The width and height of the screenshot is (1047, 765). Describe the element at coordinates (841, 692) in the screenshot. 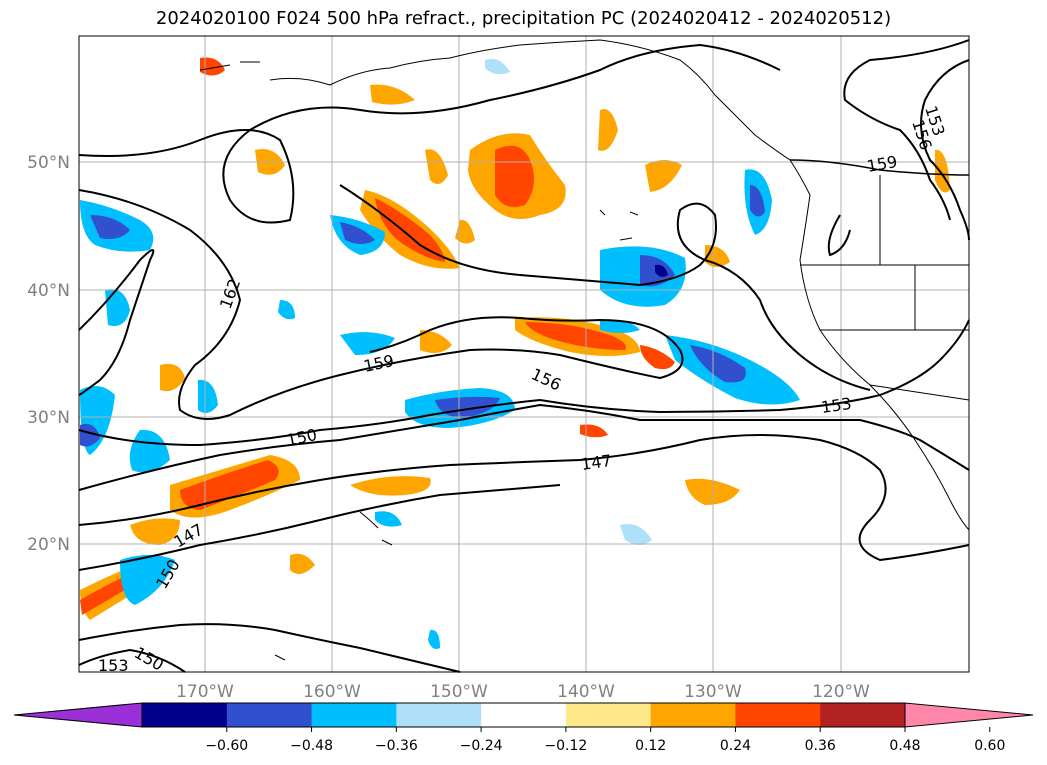

I see `lon-tick-label: 120°W` at that location.